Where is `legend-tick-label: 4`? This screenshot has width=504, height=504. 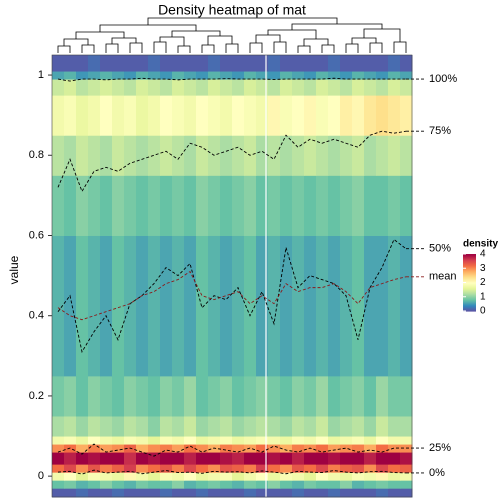
legend-tick-label: 4 is located at coordinates (483, 254).